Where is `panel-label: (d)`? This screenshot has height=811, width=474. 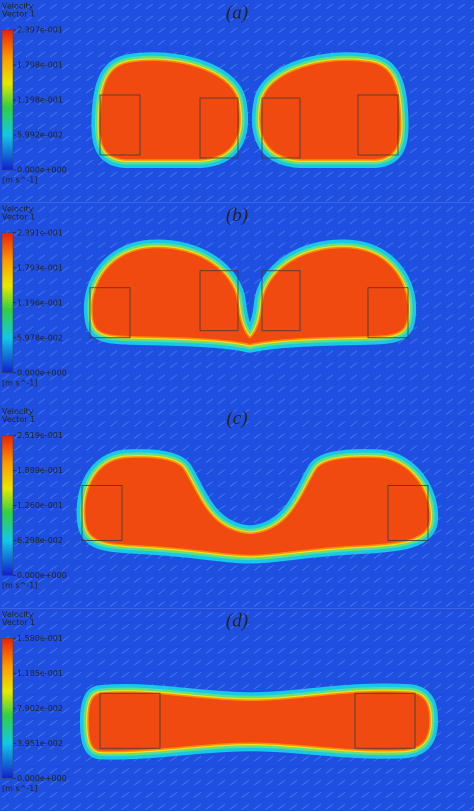
panel-label: (d) is located at coordinates (237, 621).